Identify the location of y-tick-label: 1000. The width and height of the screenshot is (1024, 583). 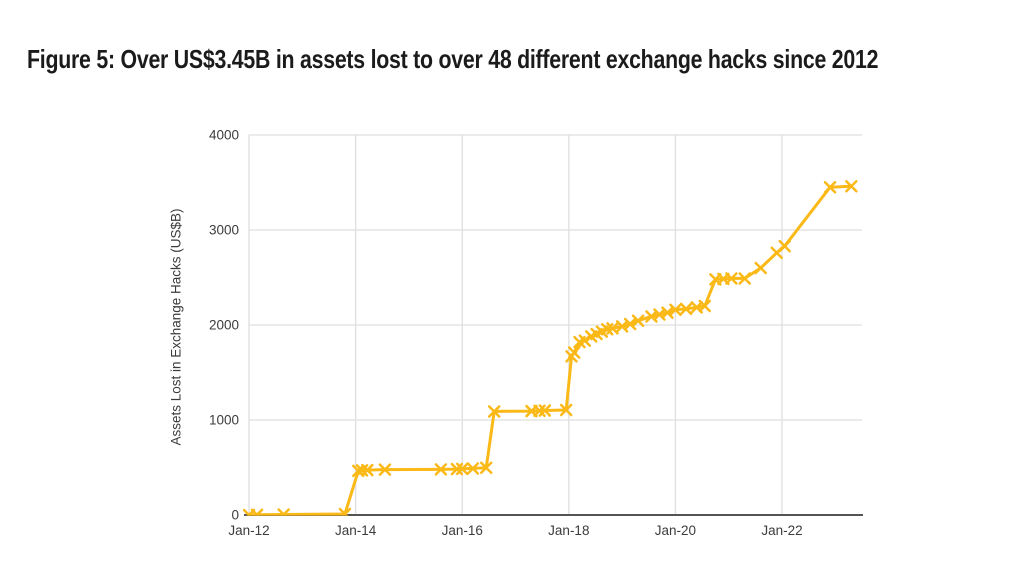
(224, 420).